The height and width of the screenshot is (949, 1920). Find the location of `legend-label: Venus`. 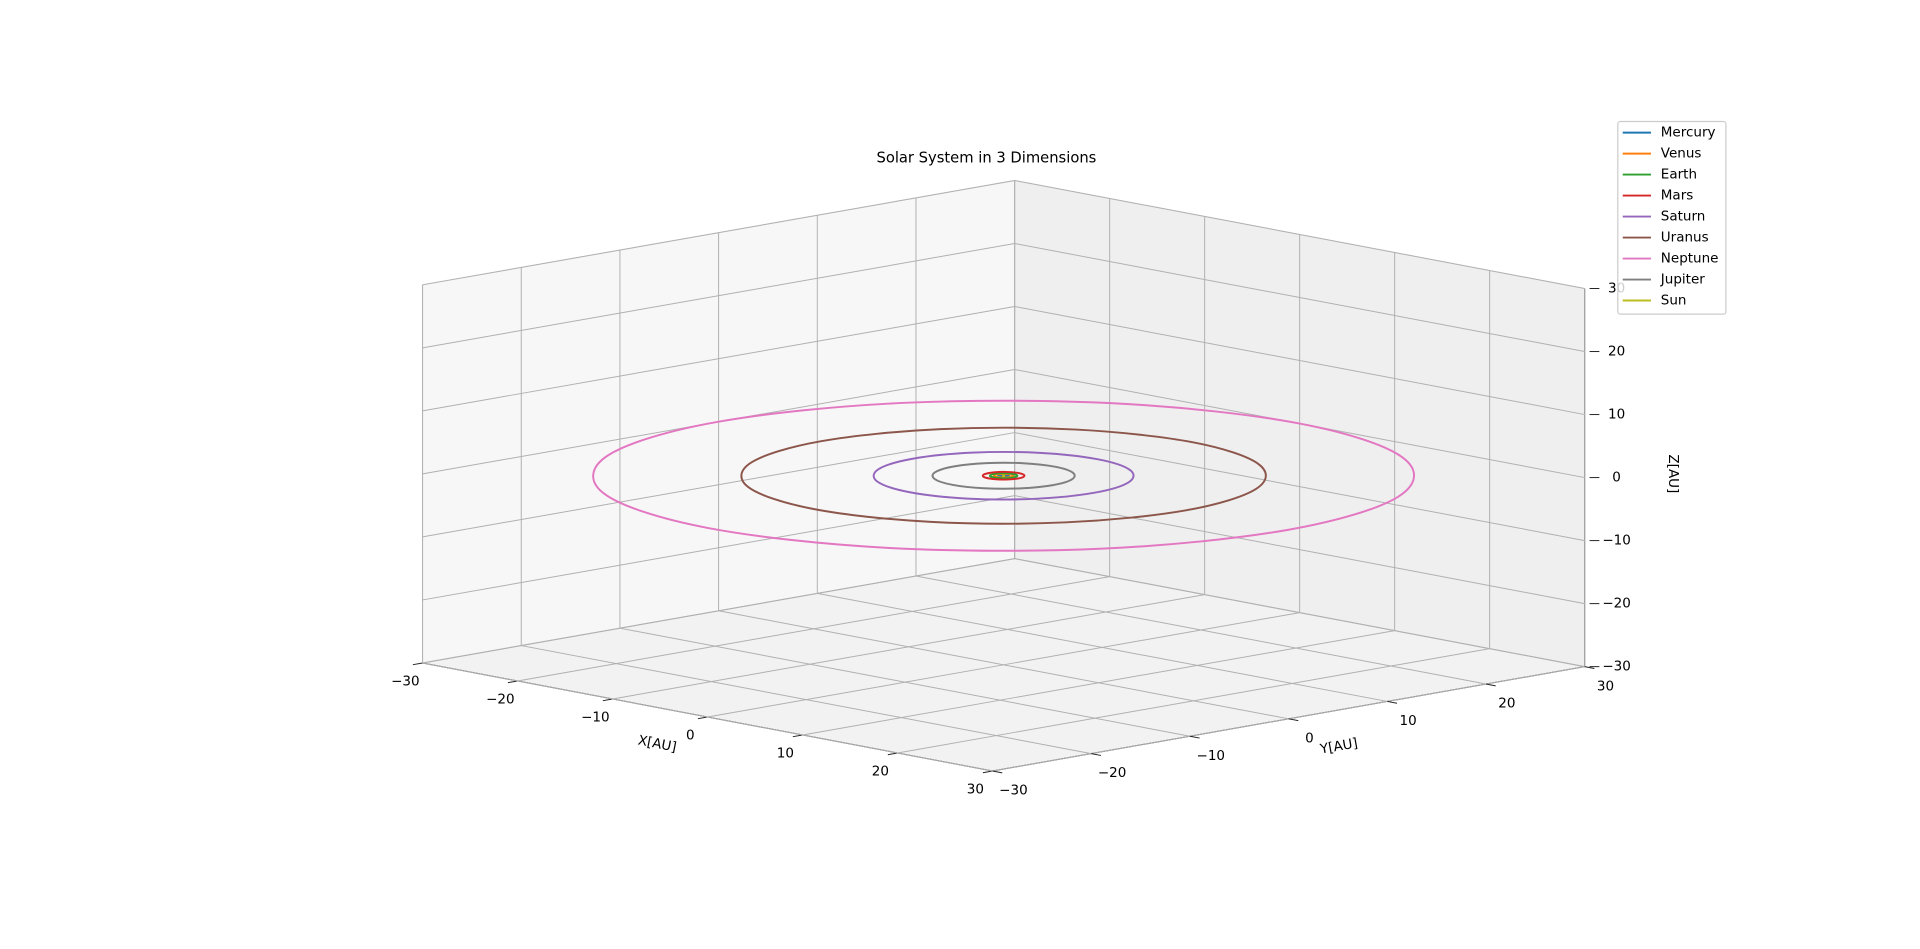

legend-label: Venus is located at coordinates (1681, 154).